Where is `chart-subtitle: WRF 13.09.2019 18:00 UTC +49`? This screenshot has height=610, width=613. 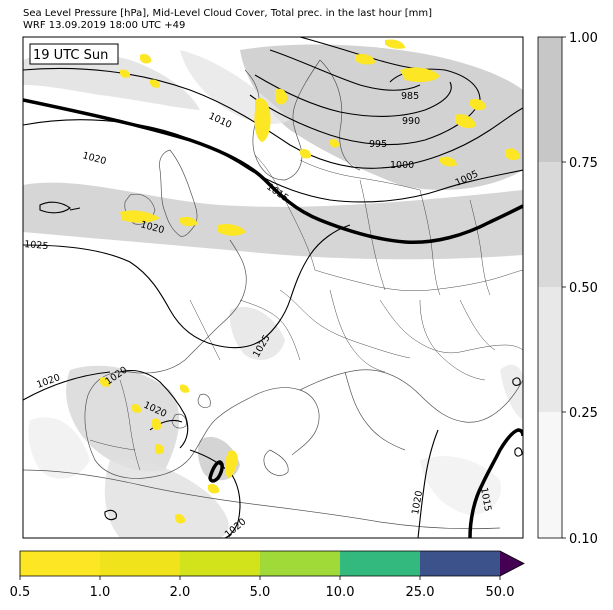
chart-subtitle: WRF 13.09.2019 18:00 UTC +49 is located at coordinates (104, 25).